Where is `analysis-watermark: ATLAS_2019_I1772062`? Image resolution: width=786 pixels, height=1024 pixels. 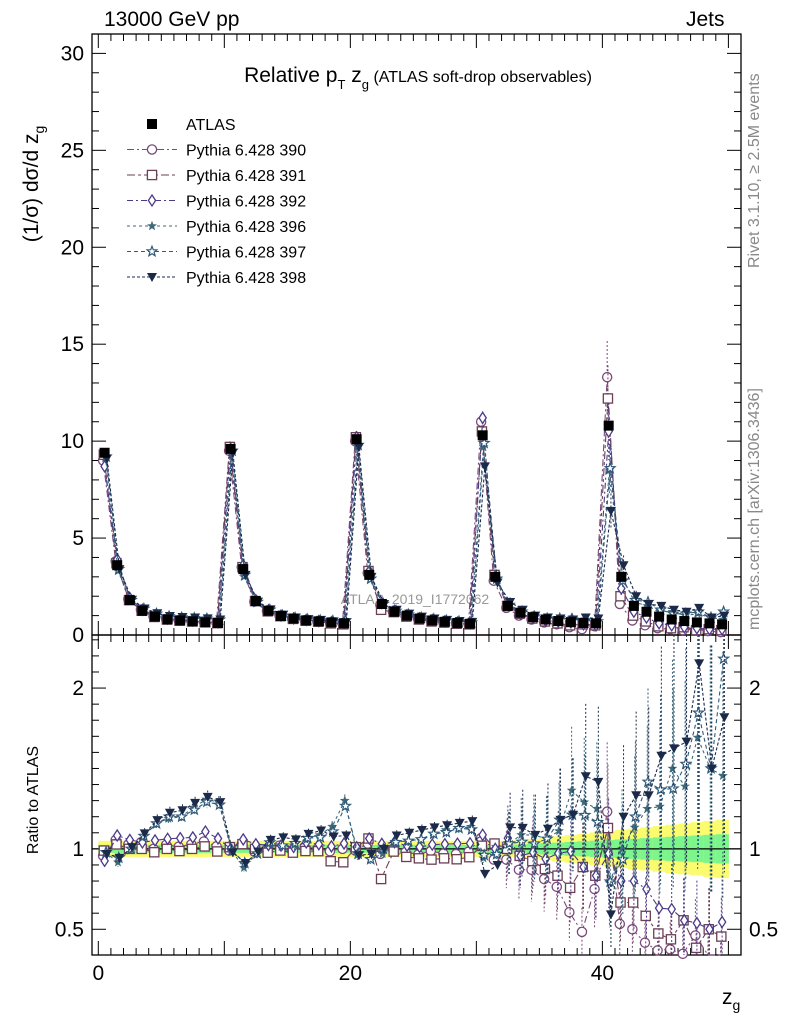 analysis-watermark: ATLAS_2019_I1772062 is located at coordinates (415, 599).